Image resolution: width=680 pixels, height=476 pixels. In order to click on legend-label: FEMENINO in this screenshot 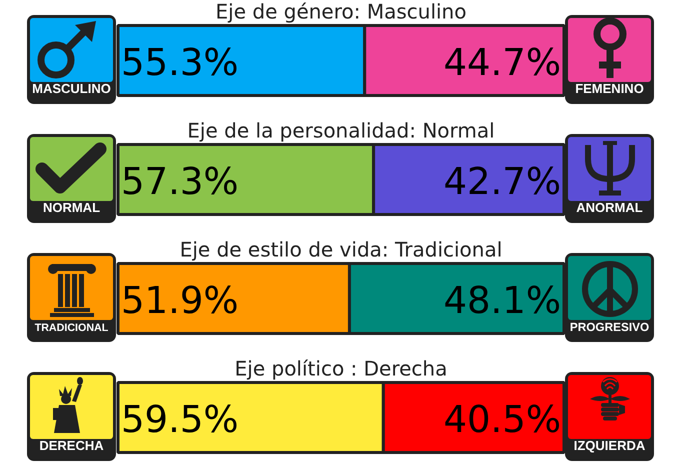, I will do `click(609, 88)`.